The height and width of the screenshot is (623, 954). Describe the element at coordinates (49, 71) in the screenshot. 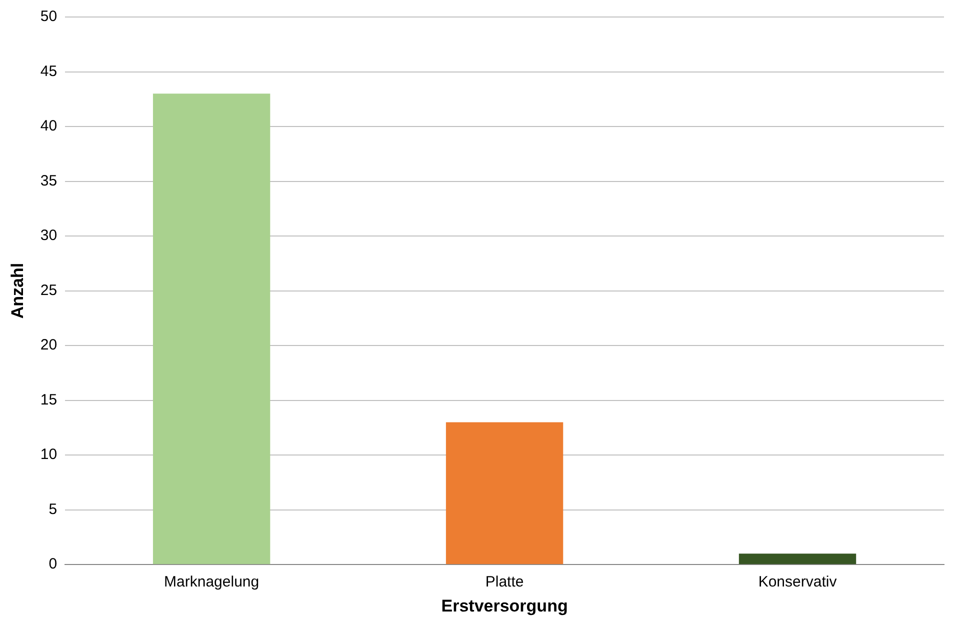

I see `y-tick-label: 45` at that location.